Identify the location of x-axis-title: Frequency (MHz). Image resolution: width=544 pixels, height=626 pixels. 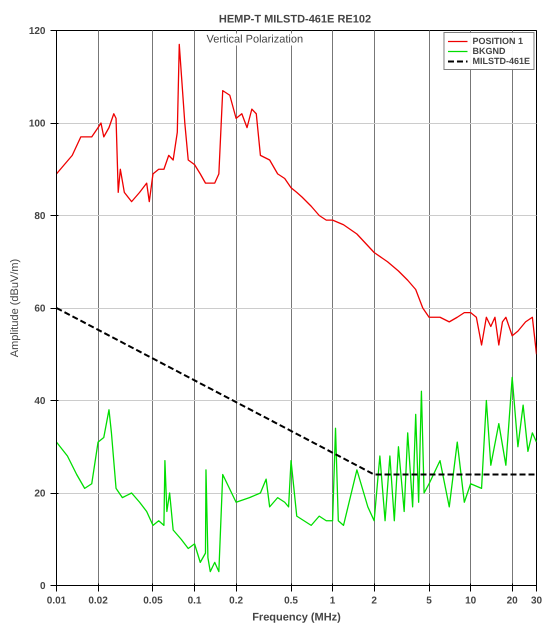
(297, 618).